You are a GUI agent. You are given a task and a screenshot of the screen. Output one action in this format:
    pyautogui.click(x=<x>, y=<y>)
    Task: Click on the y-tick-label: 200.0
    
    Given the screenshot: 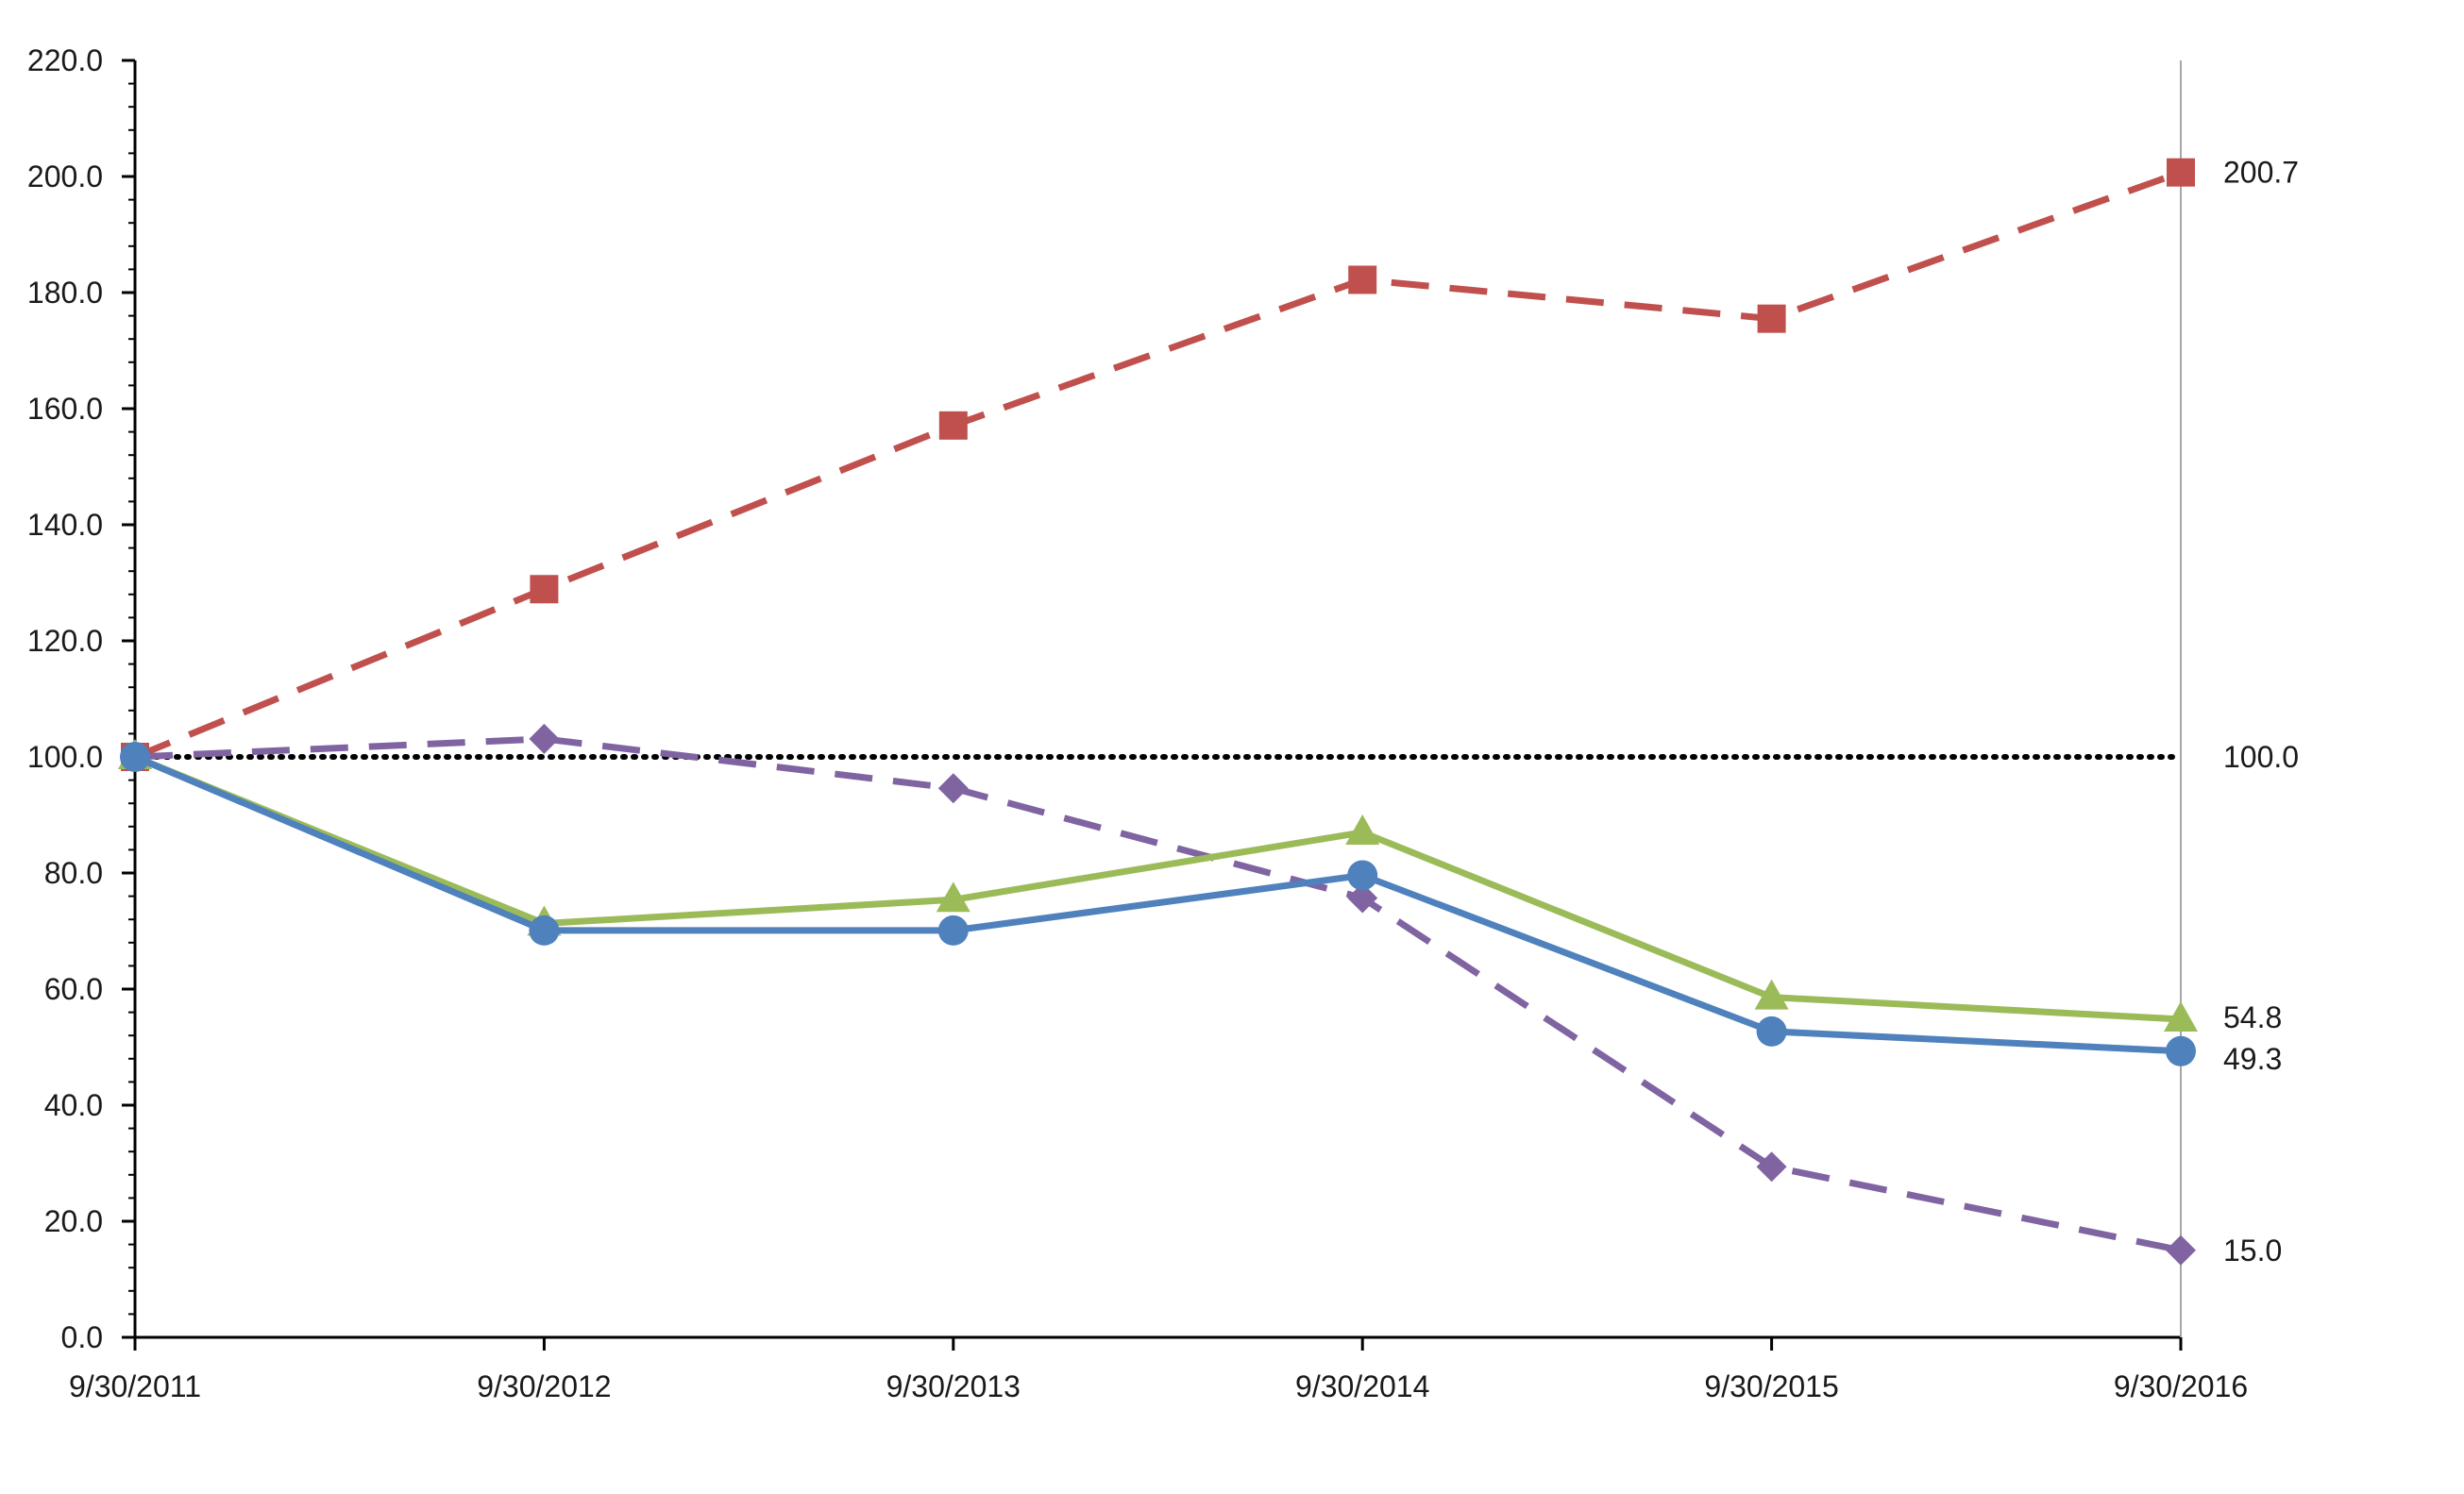 What is the action you would take?
    pyautogui.click(x=65, y=176)
    